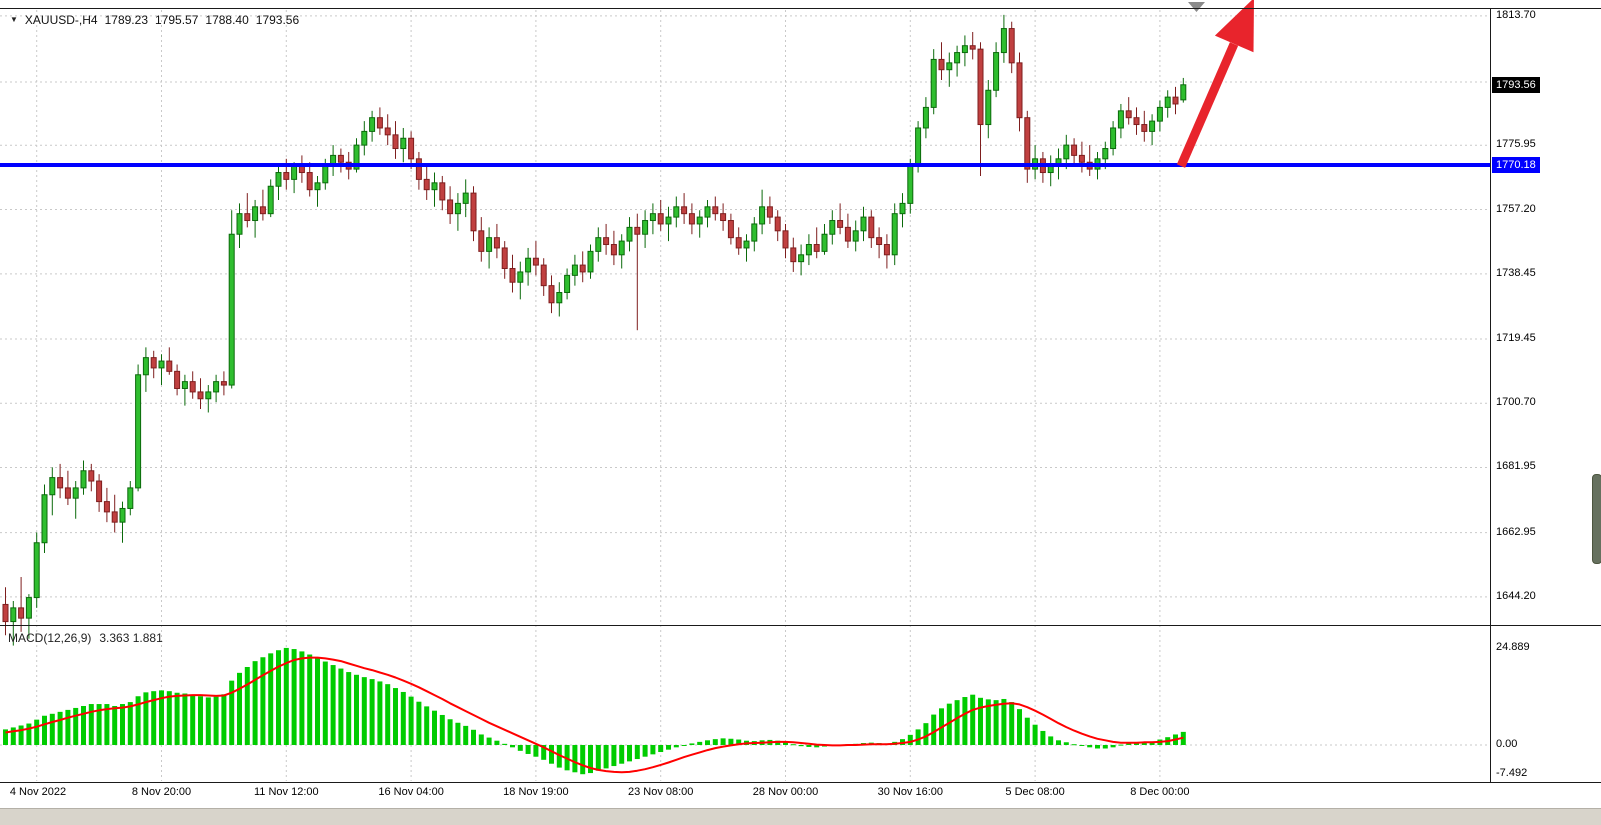 The height and width of the screenshot is (825, 1601). Describe the element at coordinates (277, 20) in the screenshot. I see `close-value: 1793.56` at that location.